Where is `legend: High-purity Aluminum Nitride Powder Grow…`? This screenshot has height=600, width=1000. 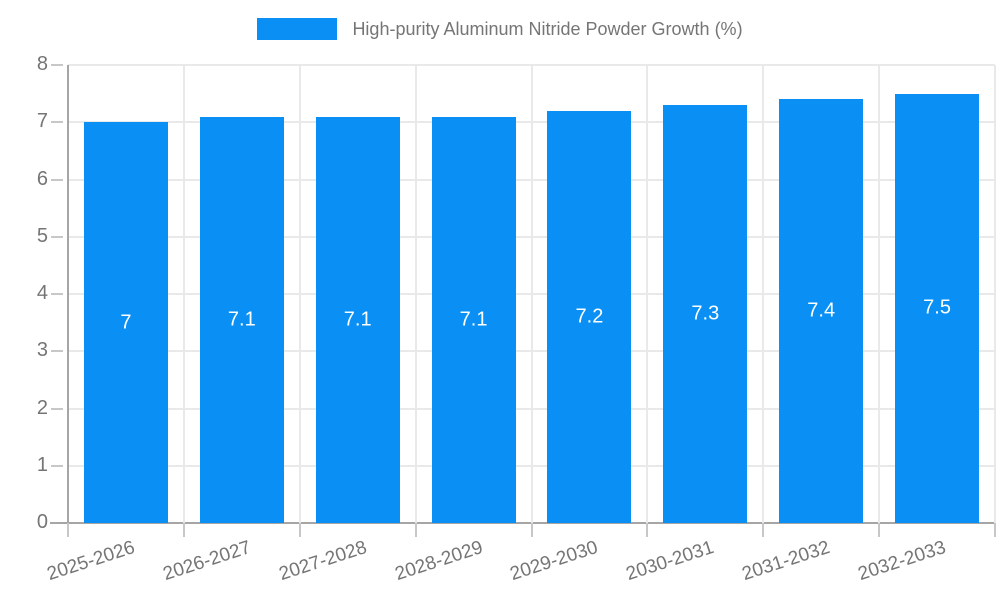
legend: High-purity Aluminum Nitride Powder Grow… is located at coordinates (500, 29).